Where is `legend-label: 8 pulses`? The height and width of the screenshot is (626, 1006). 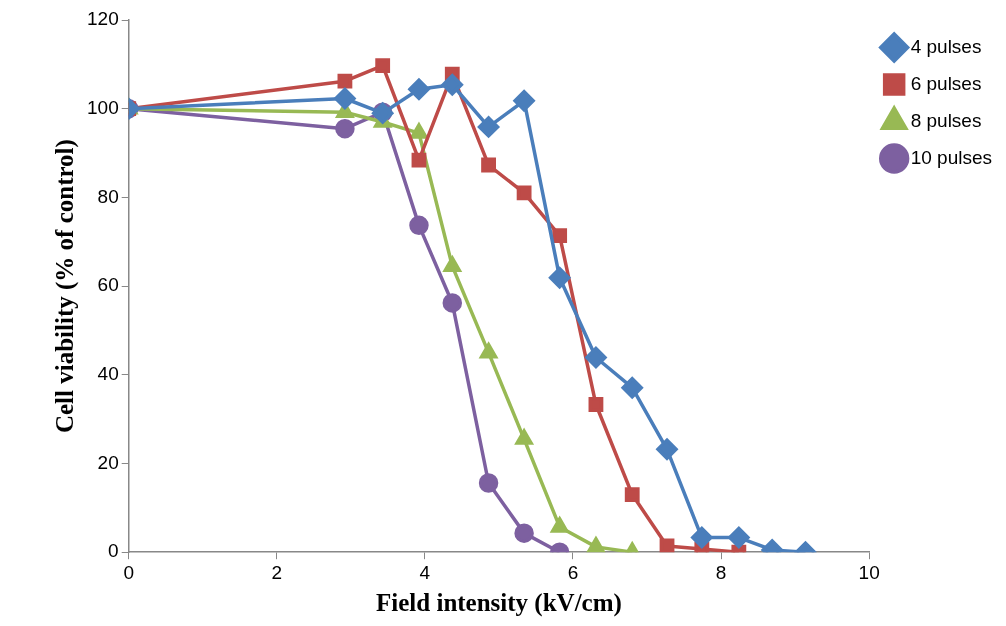
legend-label: 8 pulses is located at coordinates (946, 120).